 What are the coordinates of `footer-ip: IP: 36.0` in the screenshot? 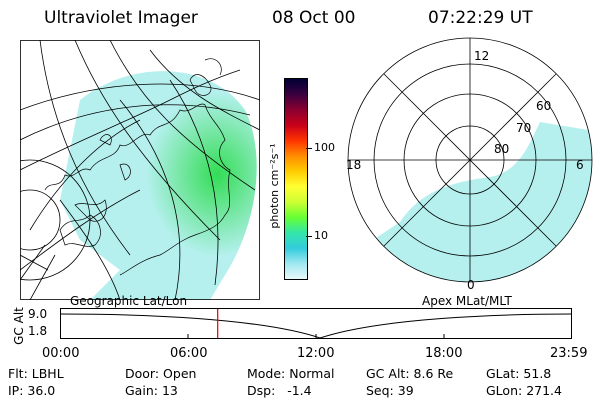 It's located at (32, 390).